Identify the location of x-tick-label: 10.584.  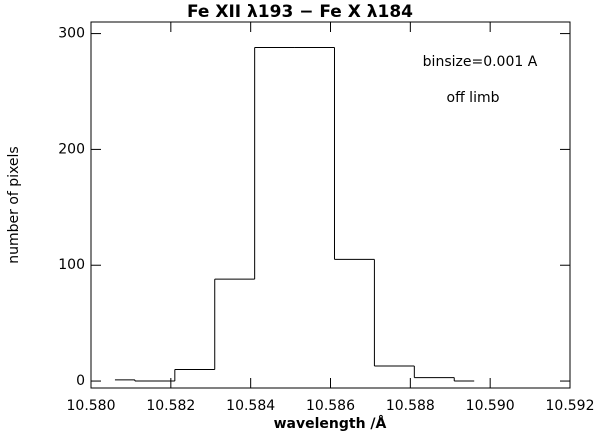
(250, 406).